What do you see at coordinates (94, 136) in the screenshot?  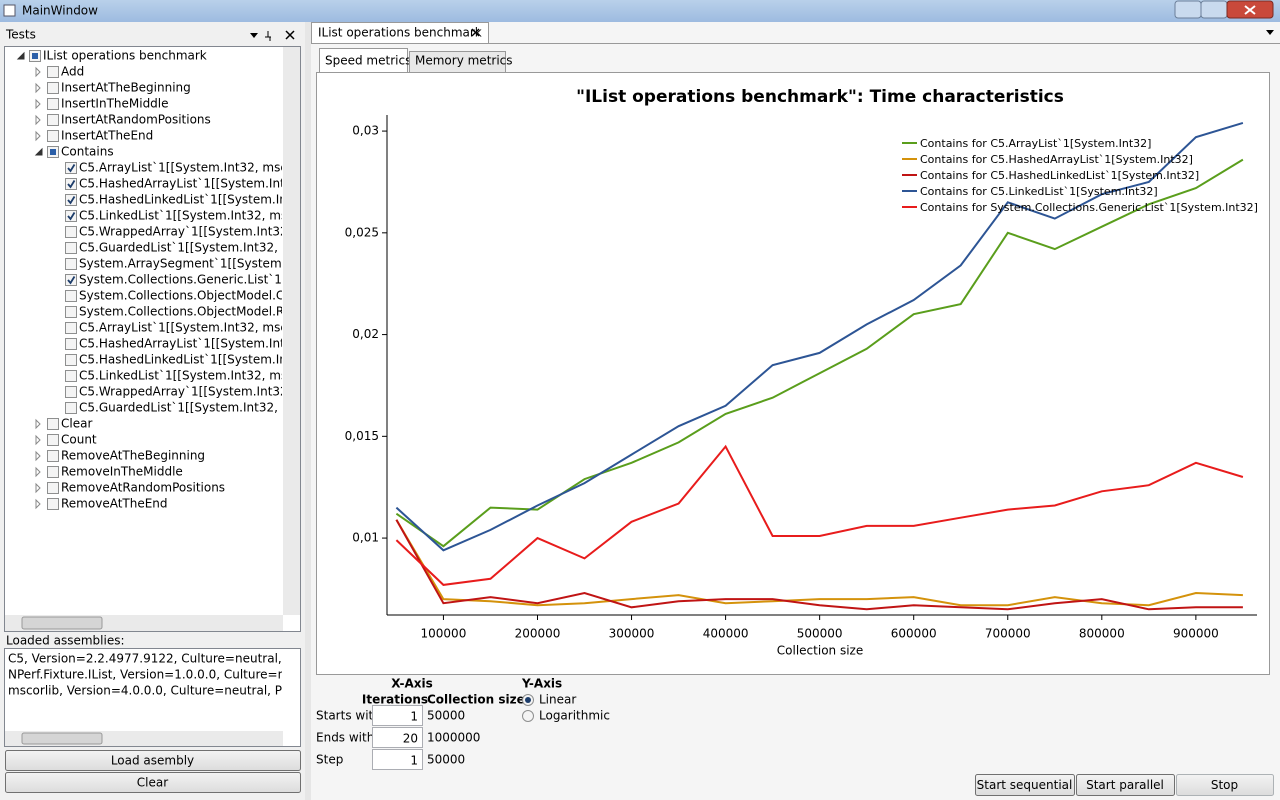 I see `tree-item: InsertAtTheEnd` at bounding box center [94, 136].